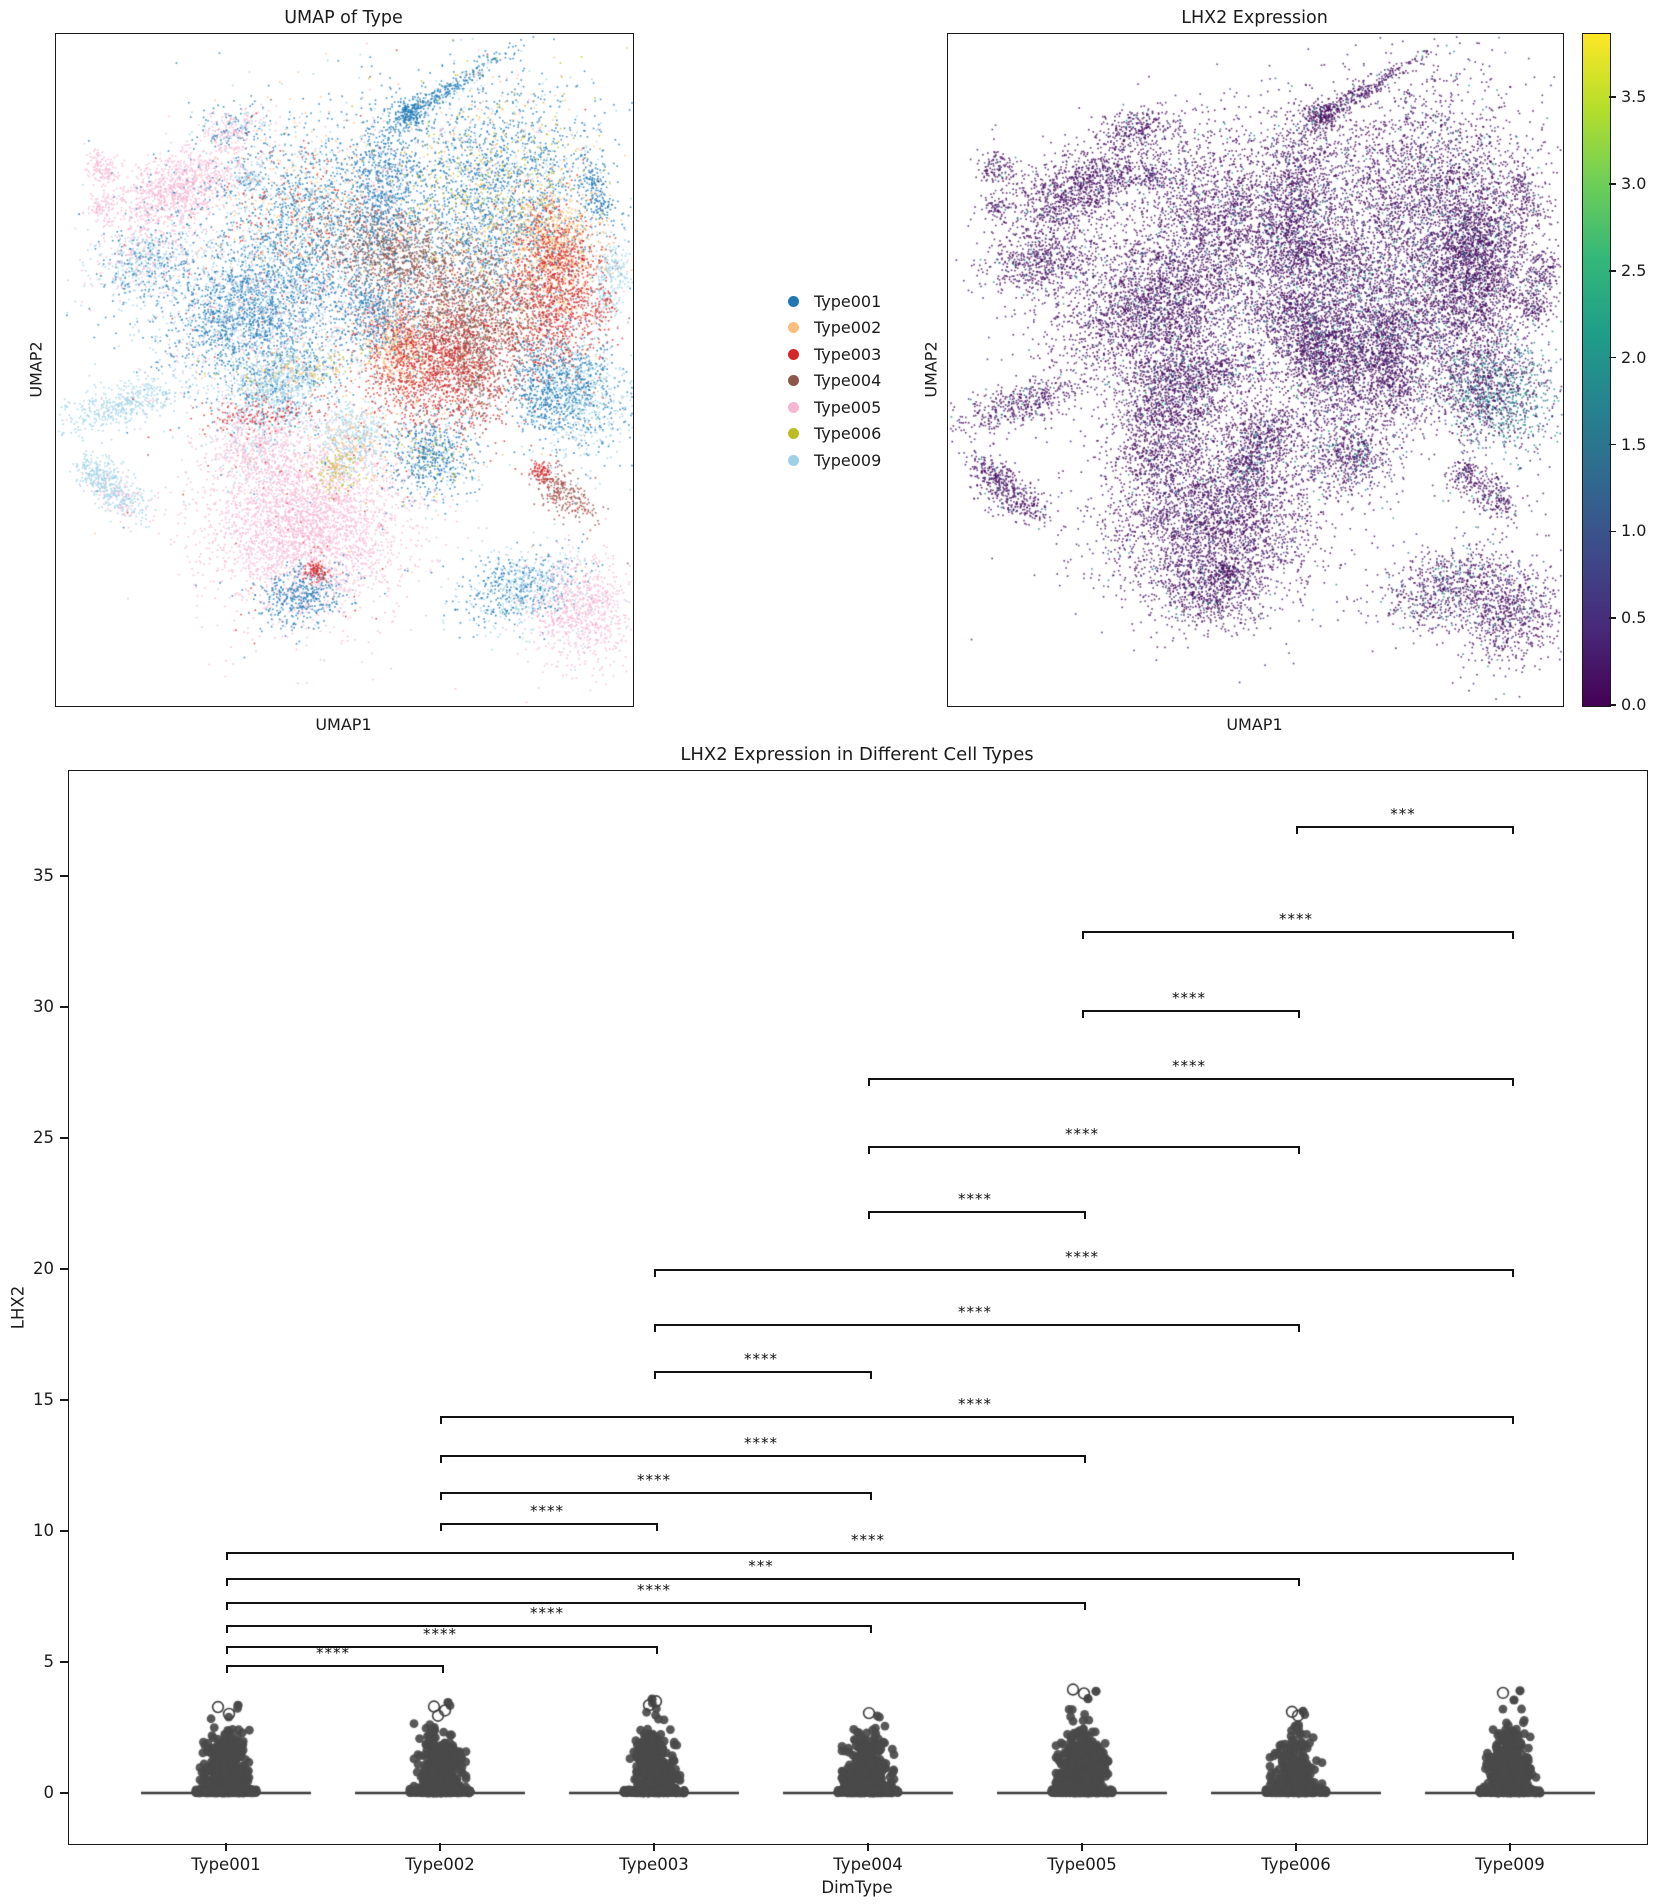 The image size is (1662, 1904). I want to click on significance-bar-Type001-Type002, so click(335, 1668).